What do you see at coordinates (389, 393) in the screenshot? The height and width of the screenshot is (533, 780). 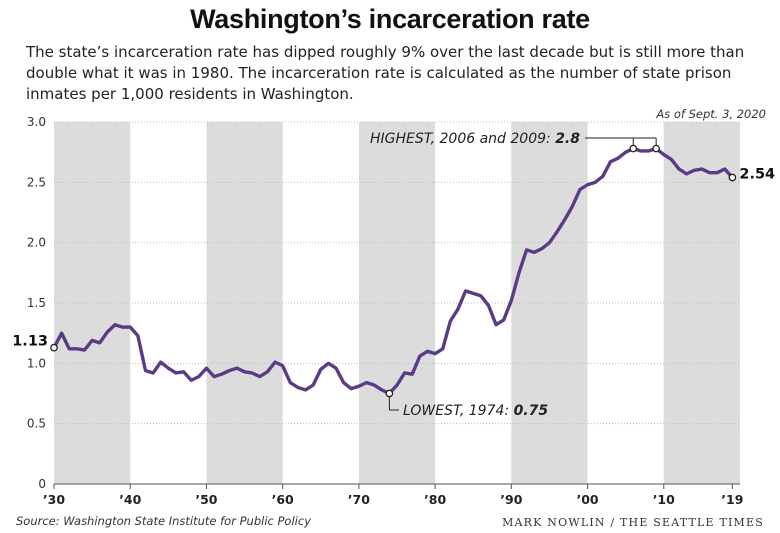 I see `lowest-point-marker` at bounding box center [389, 393].